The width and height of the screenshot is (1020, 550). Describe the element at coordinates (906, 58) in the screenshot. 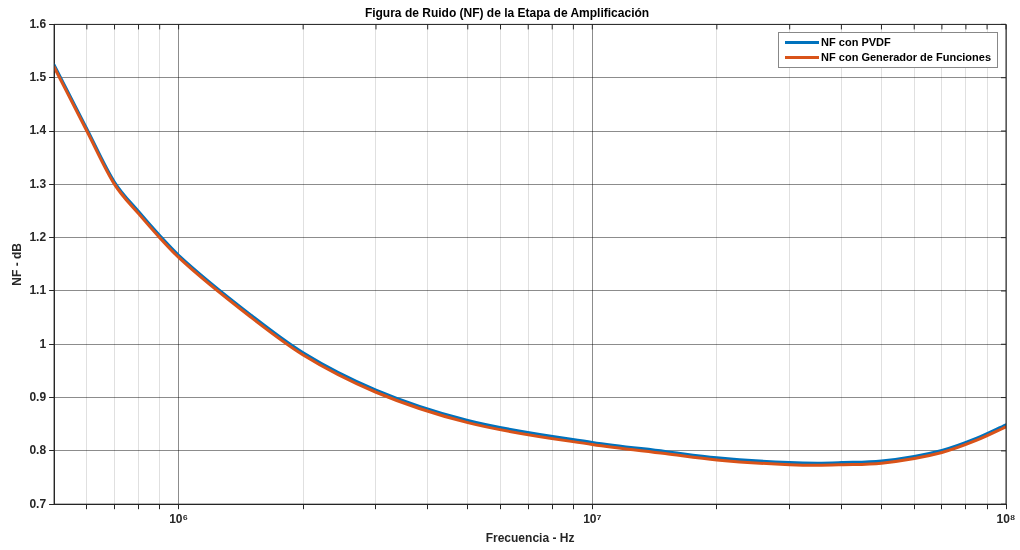

I see `legend-label: NF con Generador de Funciones` at that location.